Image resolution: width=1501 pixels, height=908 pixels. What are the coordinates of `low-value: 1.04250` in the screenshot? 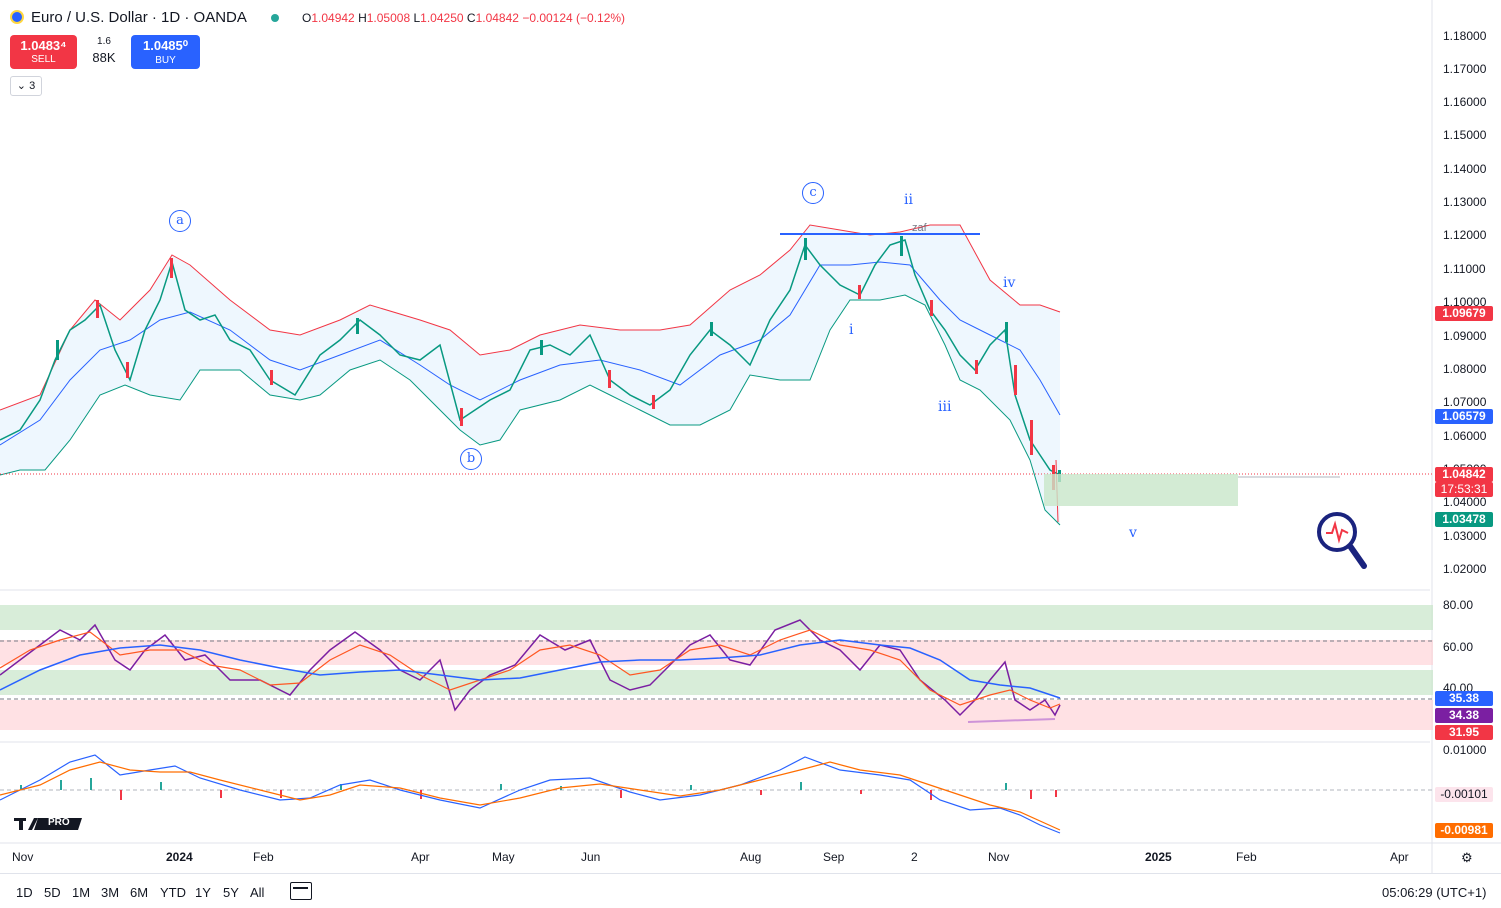 It's located at (442, 18).